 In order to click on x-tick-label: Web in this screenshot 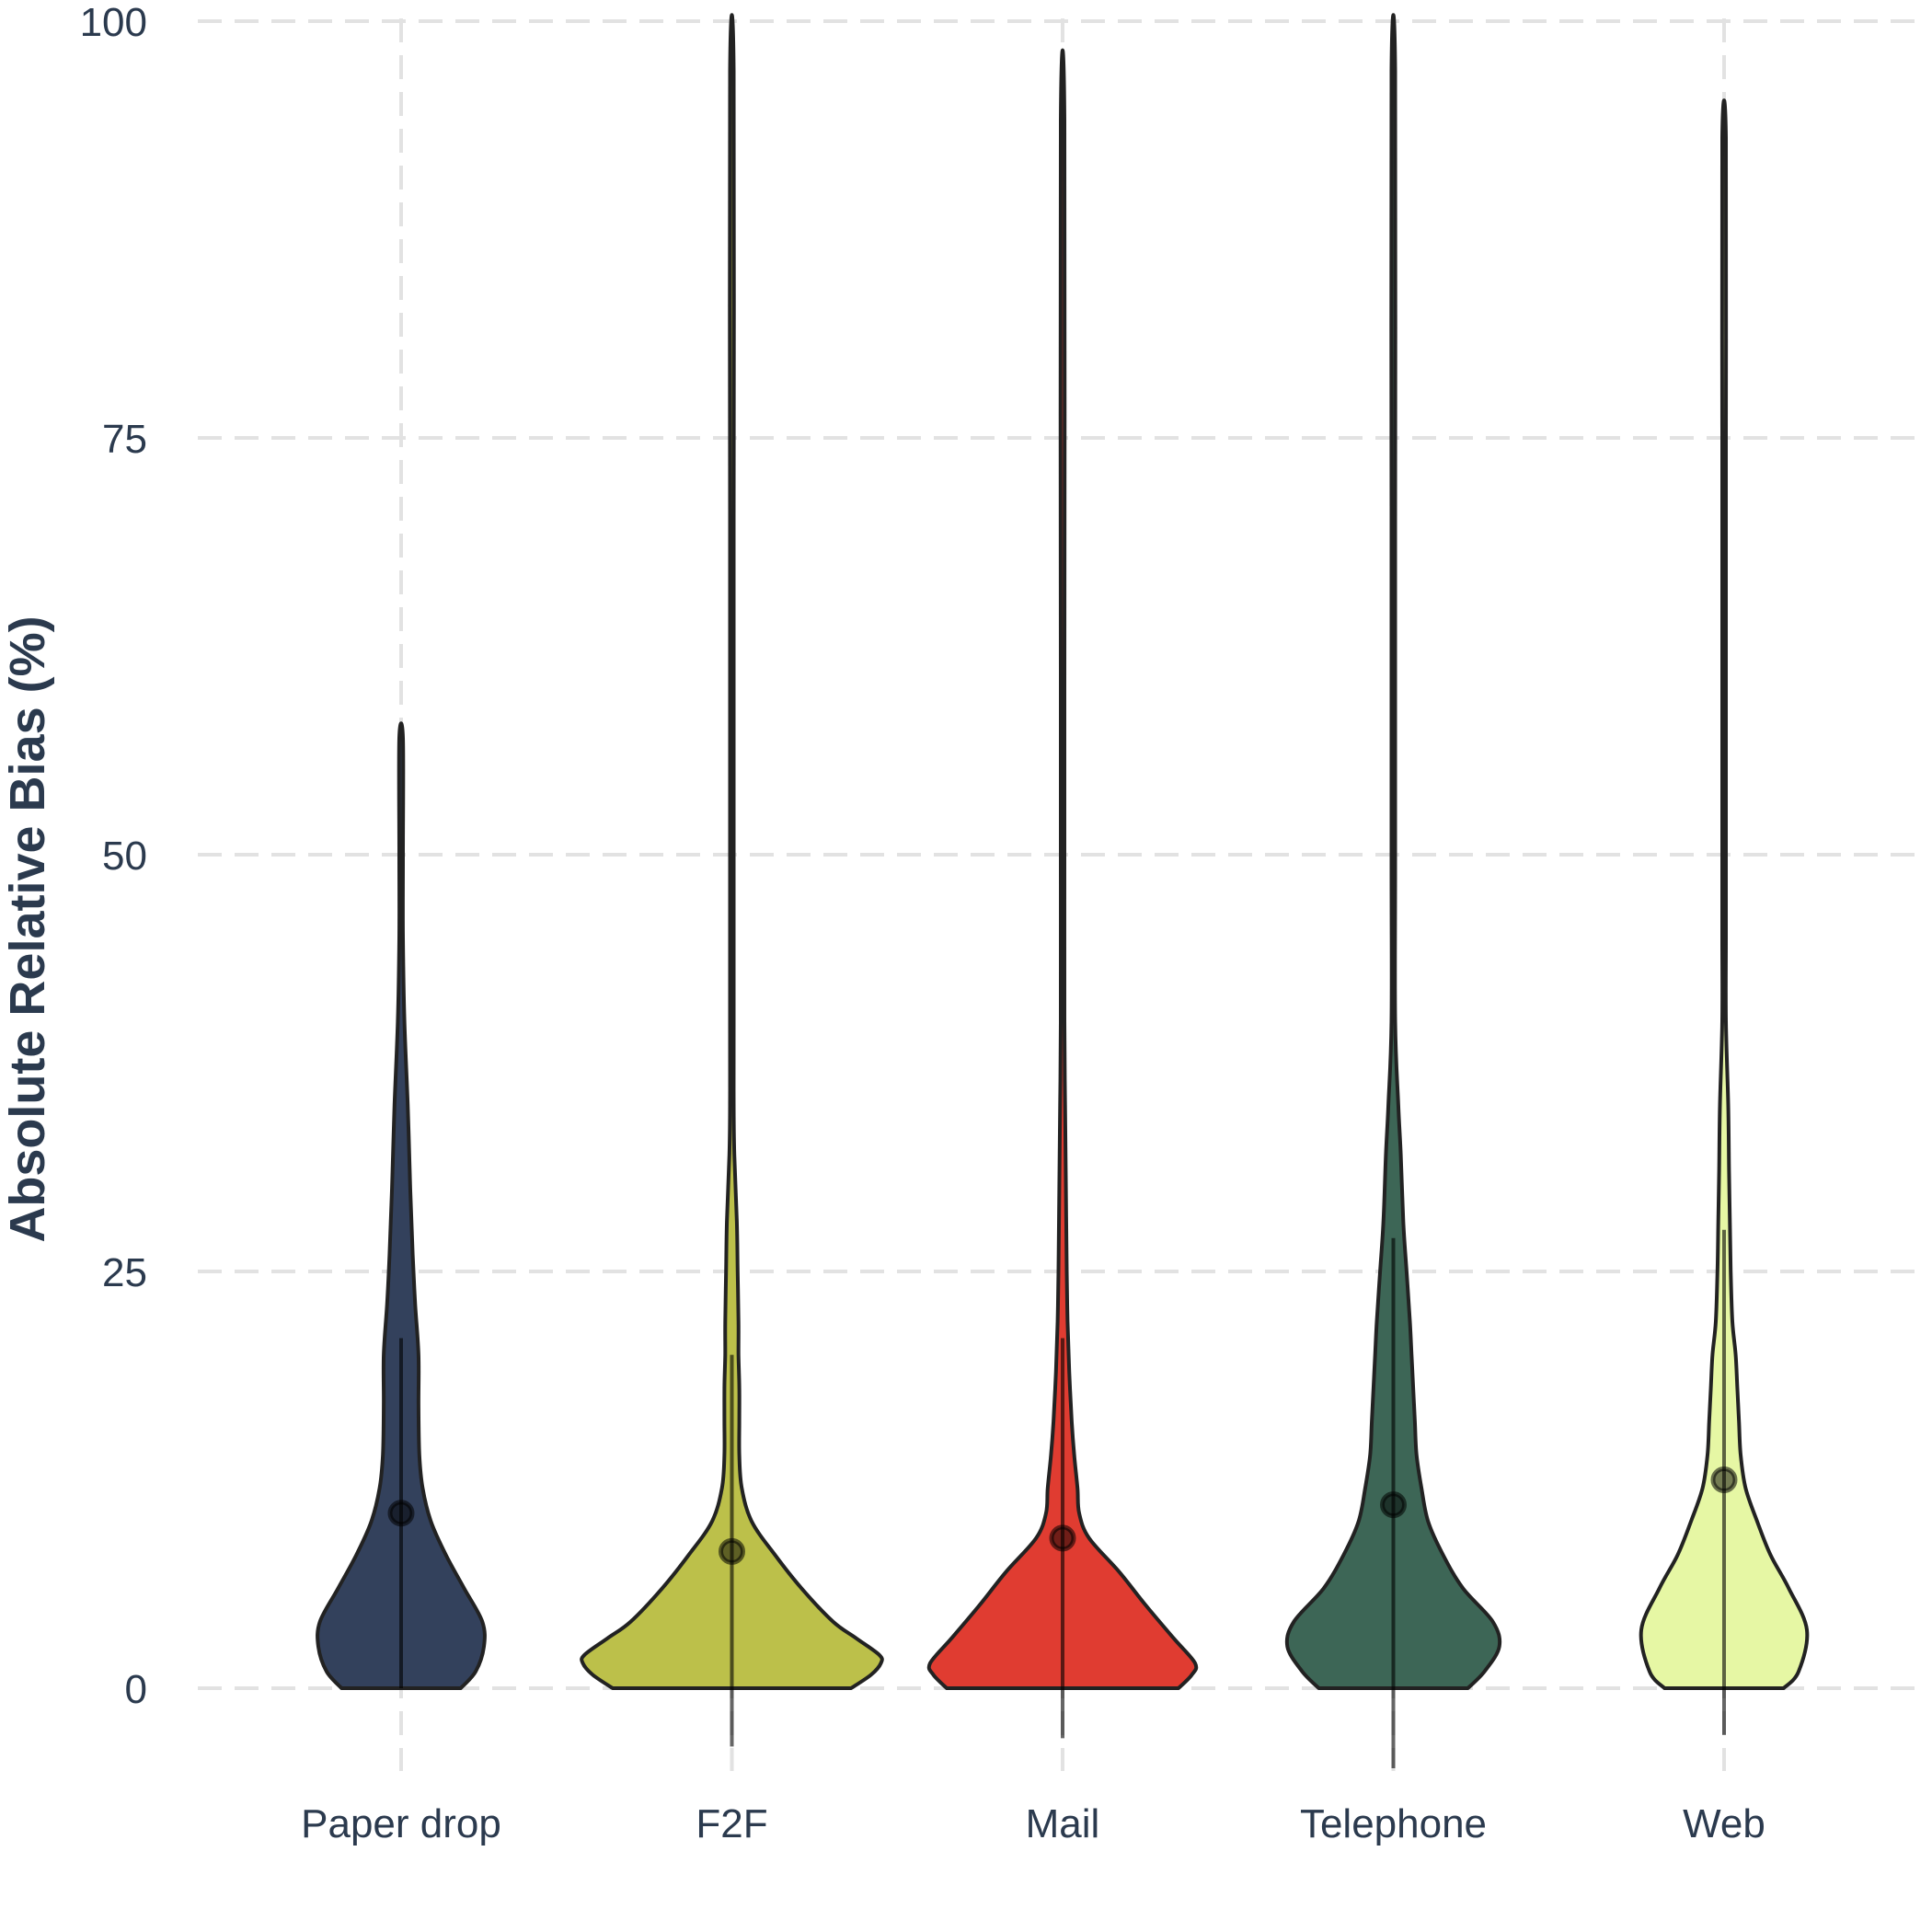, I will do `click(1724, 1823)`.